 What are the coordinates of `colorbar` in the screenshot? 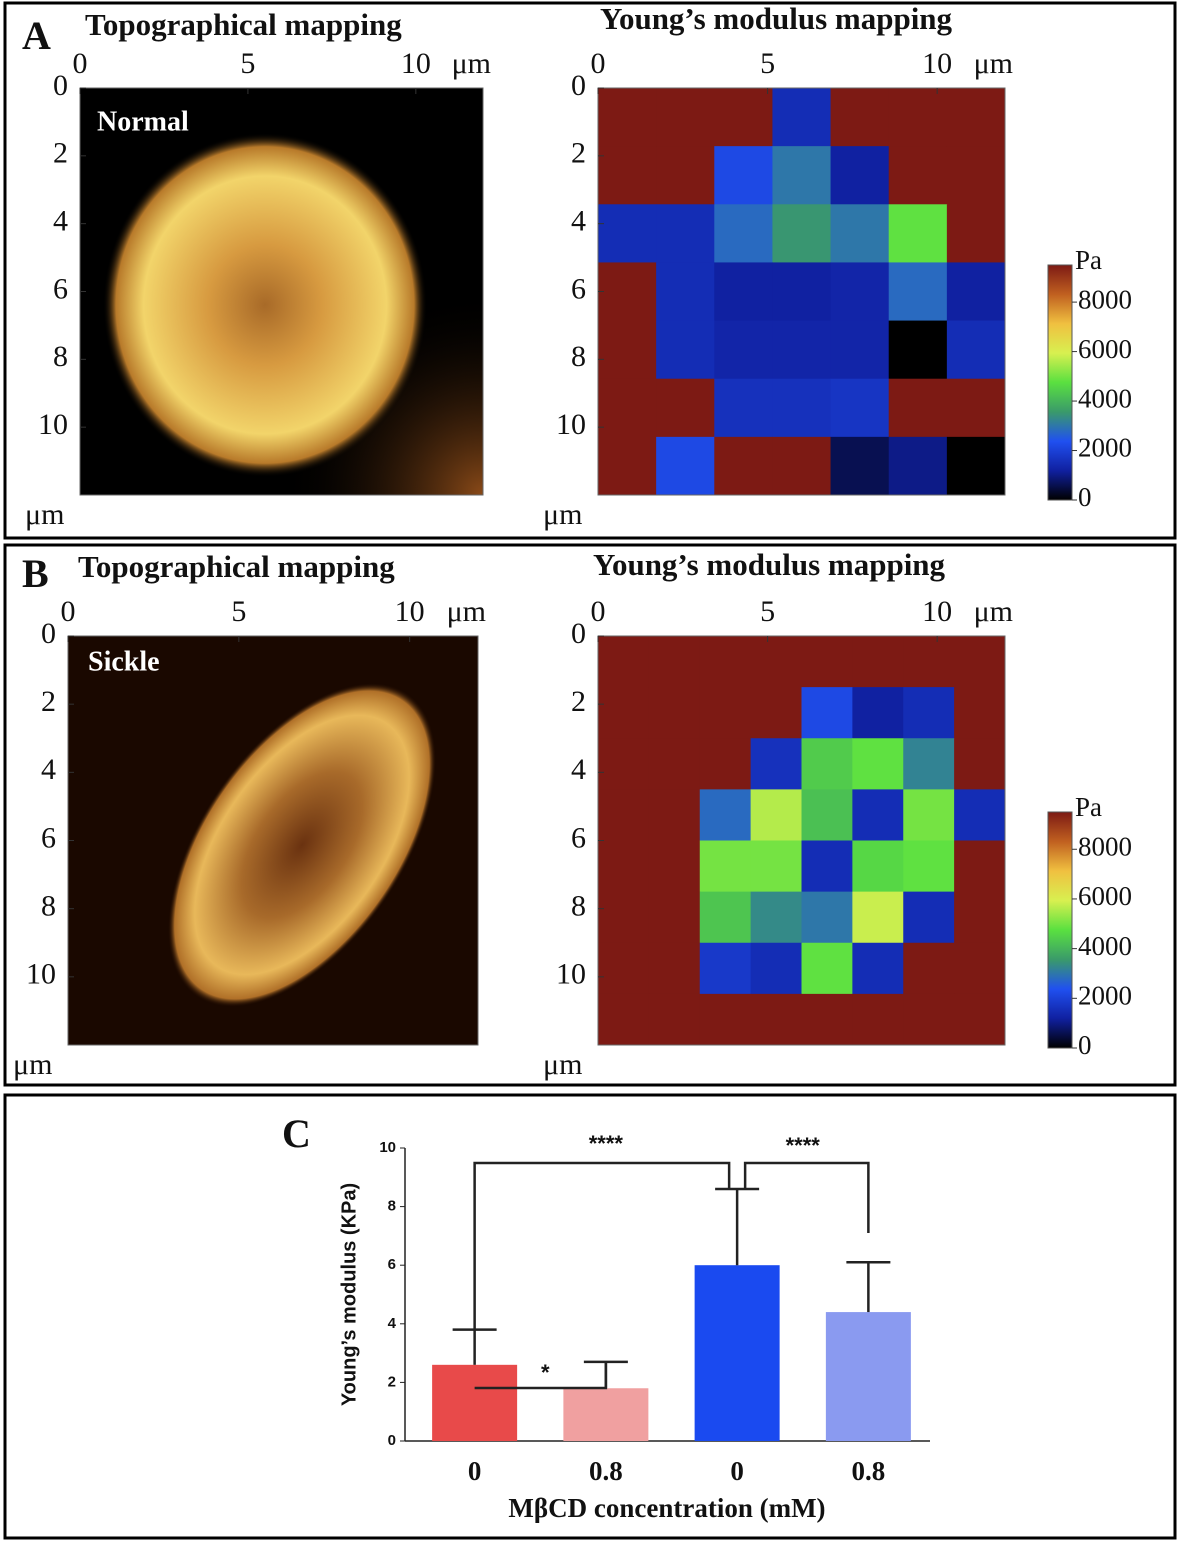 It's located at (1060, 382).